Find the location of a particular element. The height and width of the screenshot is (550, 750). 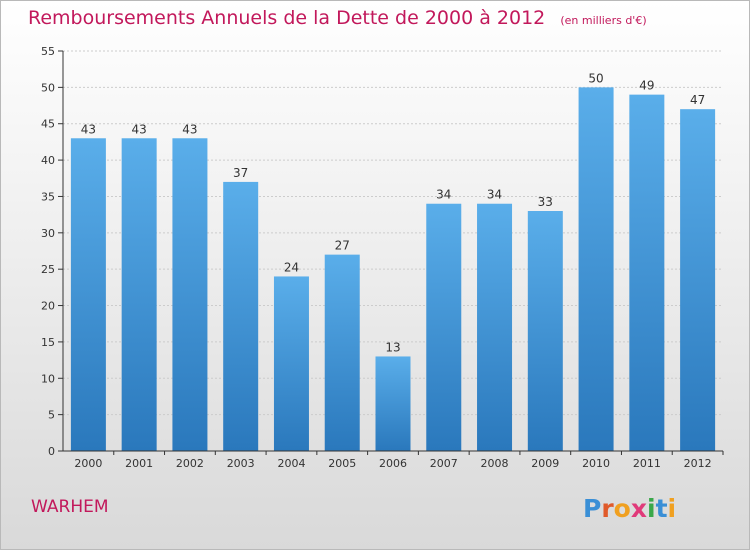

bar-value-label: 13 is located at coordinates (392, 347).